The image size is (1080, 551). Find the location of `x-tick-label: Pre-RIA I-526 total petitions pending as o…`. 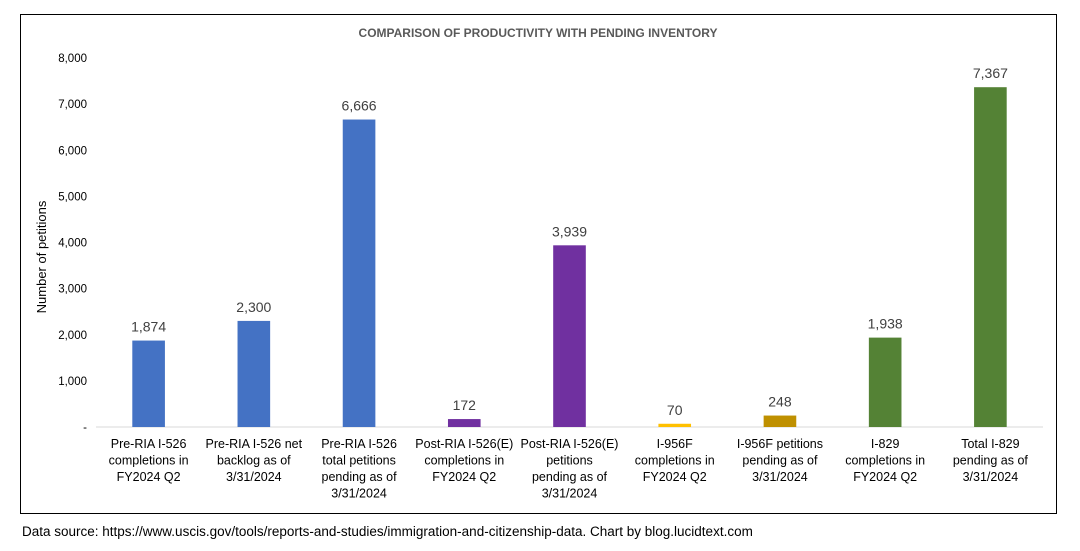

x-tick-label: Pre-RIA I-526 total petitions pending as o… is located at coordinates (359, 469).